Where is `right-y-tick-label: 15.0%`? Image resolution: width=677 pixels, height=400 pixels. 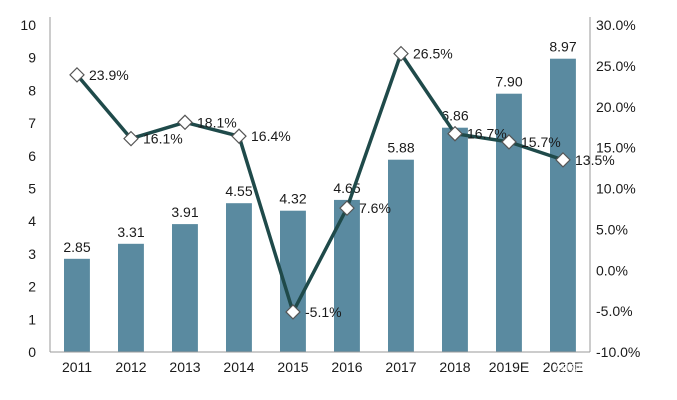
right-y-tick-label: 15.0% is located at coordinates (616, 148).